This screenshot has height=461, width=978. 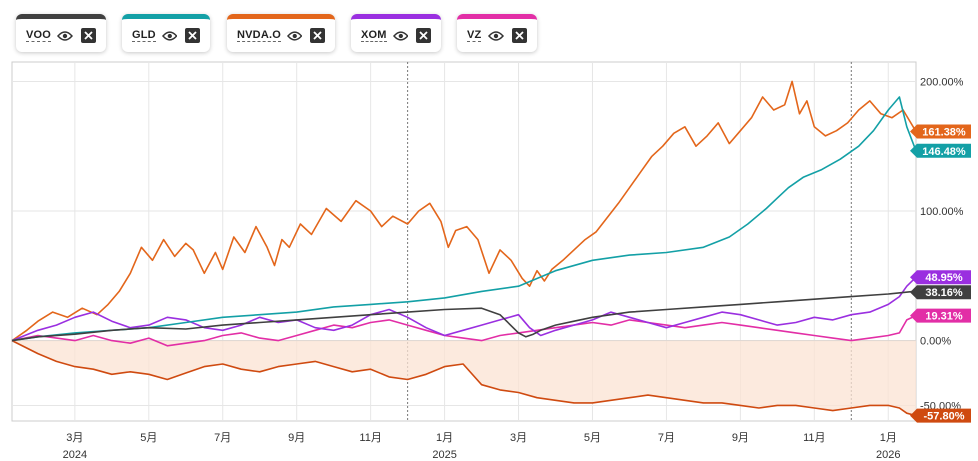 I want to click on badge-label: 146.48%, so click(x=944, y=152).